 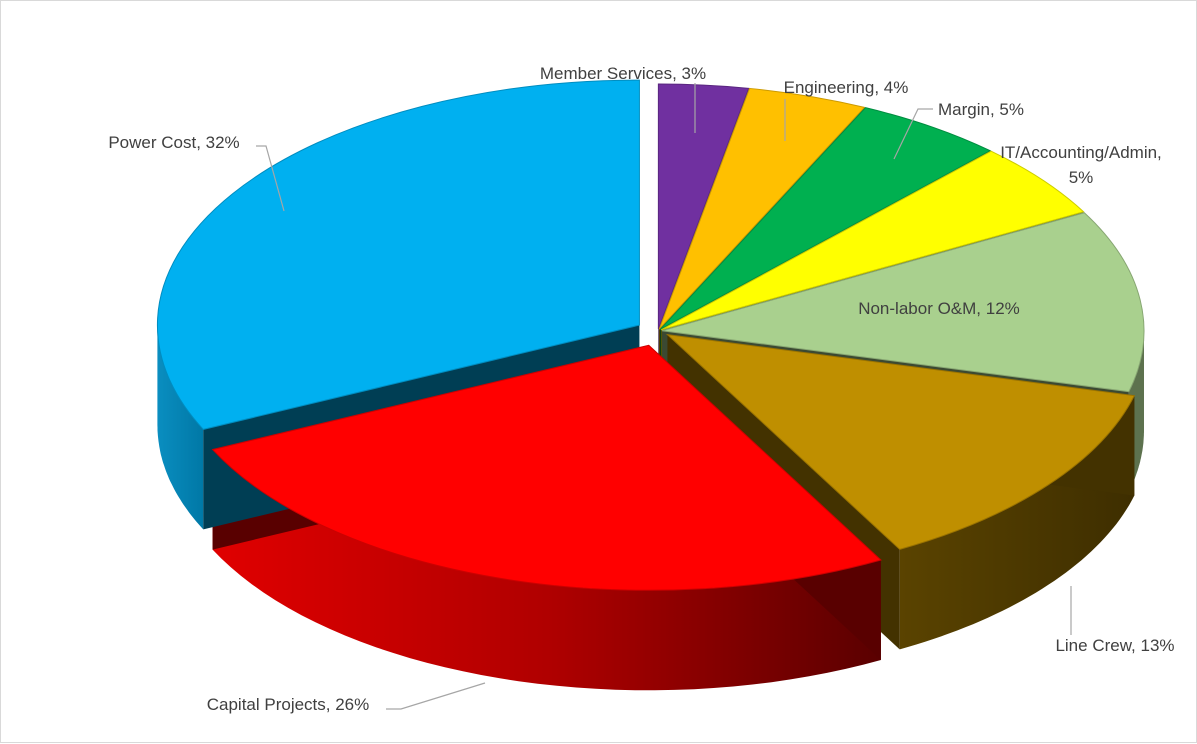 What do you see at coordinates (288, 704) in the screenshot?
I see `label-capital-projects: Capital Projects, 26%` at bounding box center [288, 704].